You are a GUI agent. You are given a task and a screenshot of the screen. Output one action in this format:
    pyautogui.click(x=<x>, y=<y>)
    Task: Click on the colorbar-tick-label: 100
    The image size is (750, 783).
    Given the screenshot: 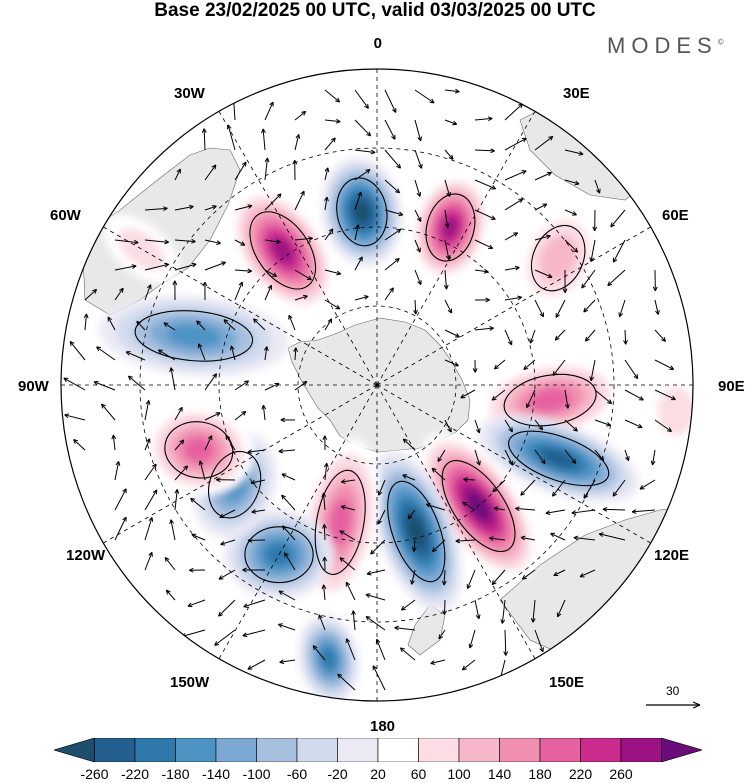 What is the action you would take?
    pyautogui.click(x=459, y=774)
    